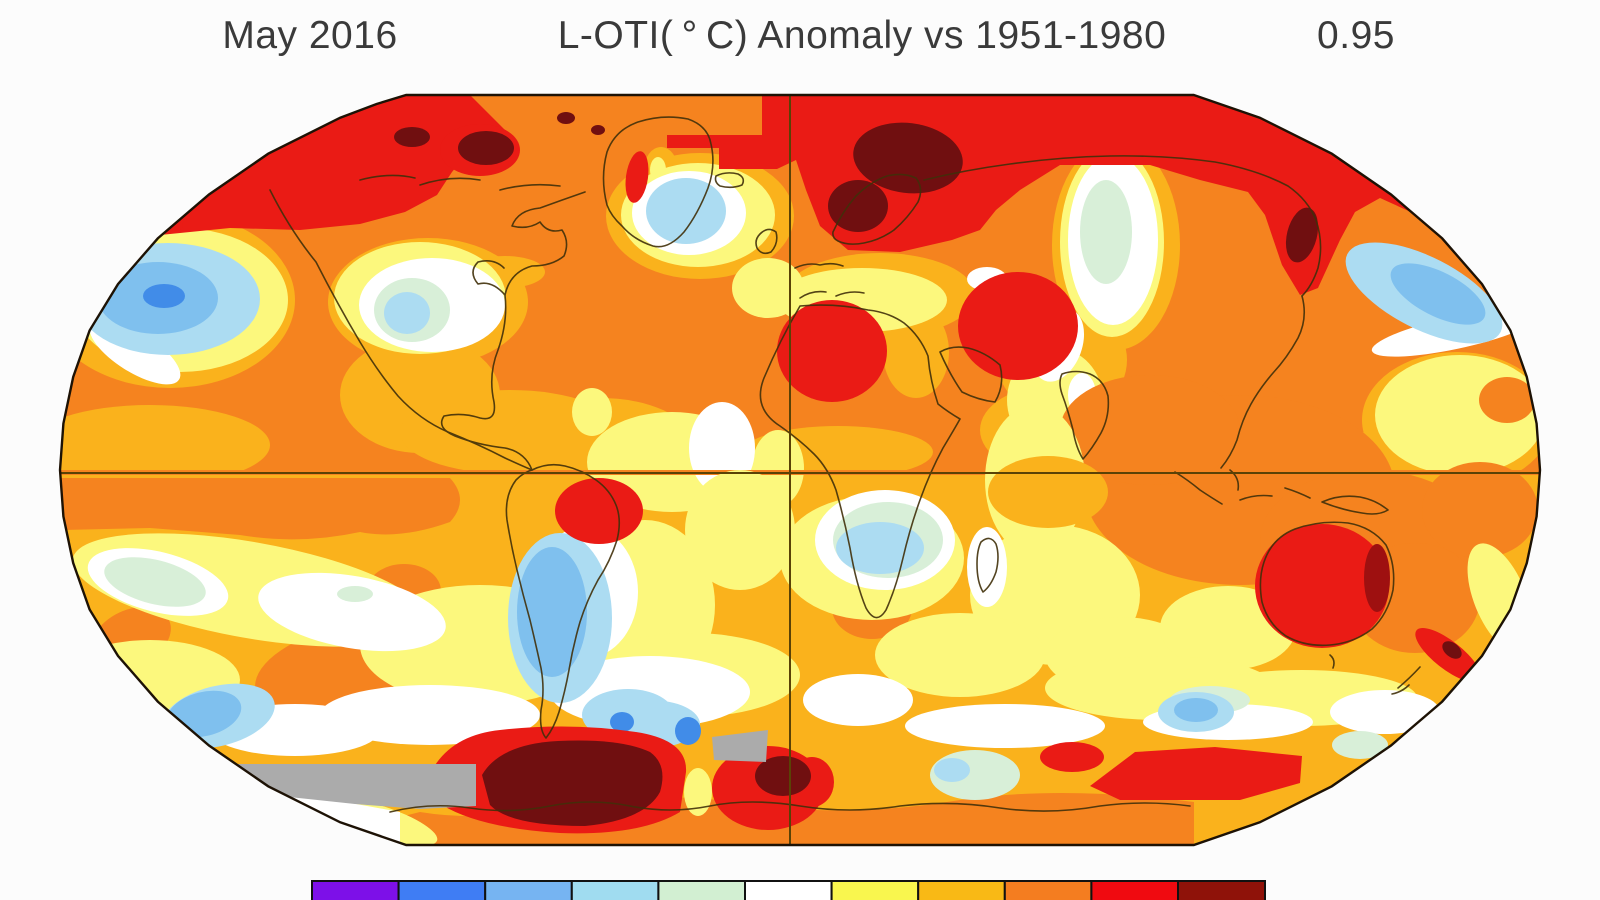 The height and width of the screenshot is (900, 1600). Describe the element at coordinates (1356, 35) in the screenshot. I see `svg-text: 0.95` at that location.